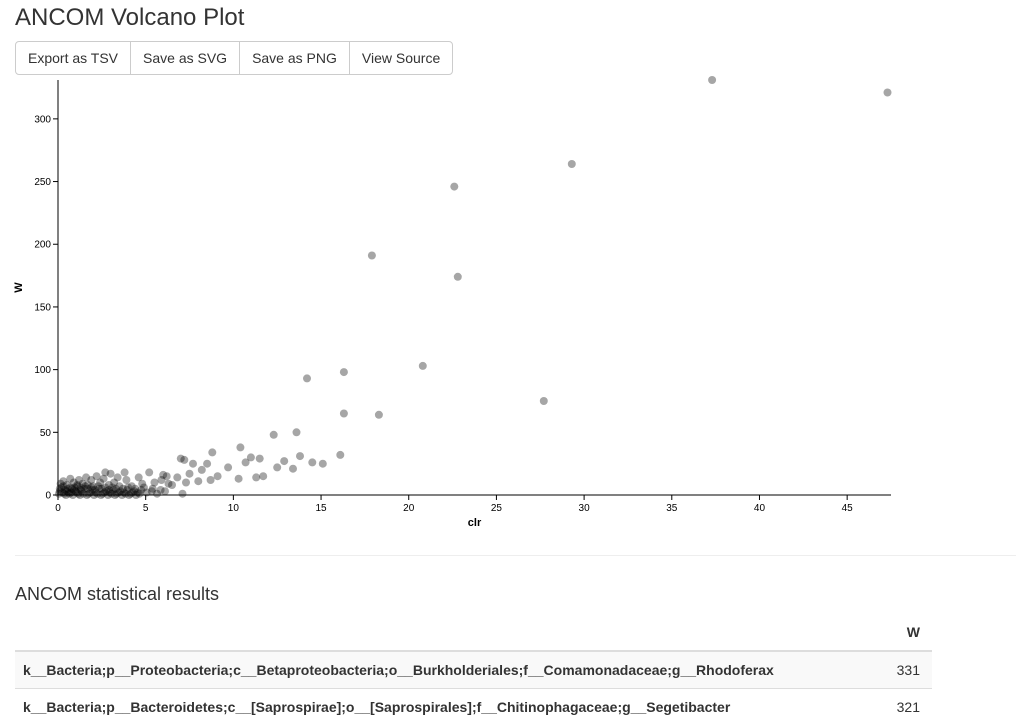 This screenshot has height=728, width=1016. Describe the element at coordinates (48, 496) in the screenshot. I see `y-tick-label: 0` at that location.